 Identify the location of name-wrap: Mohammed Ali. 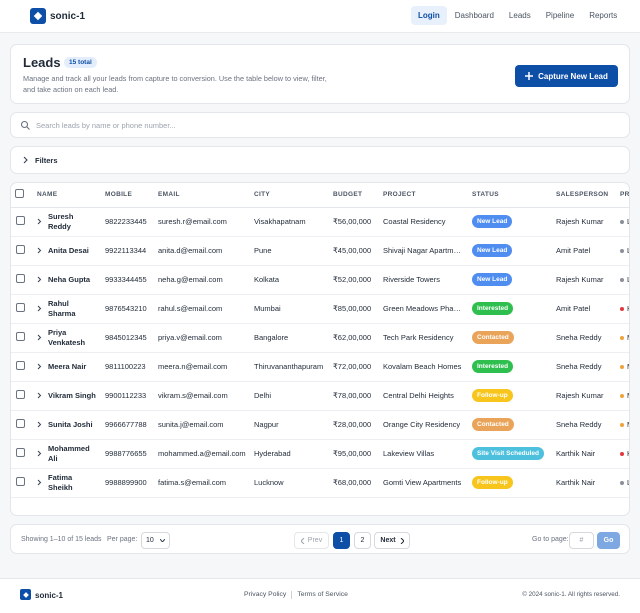
(67, 454).